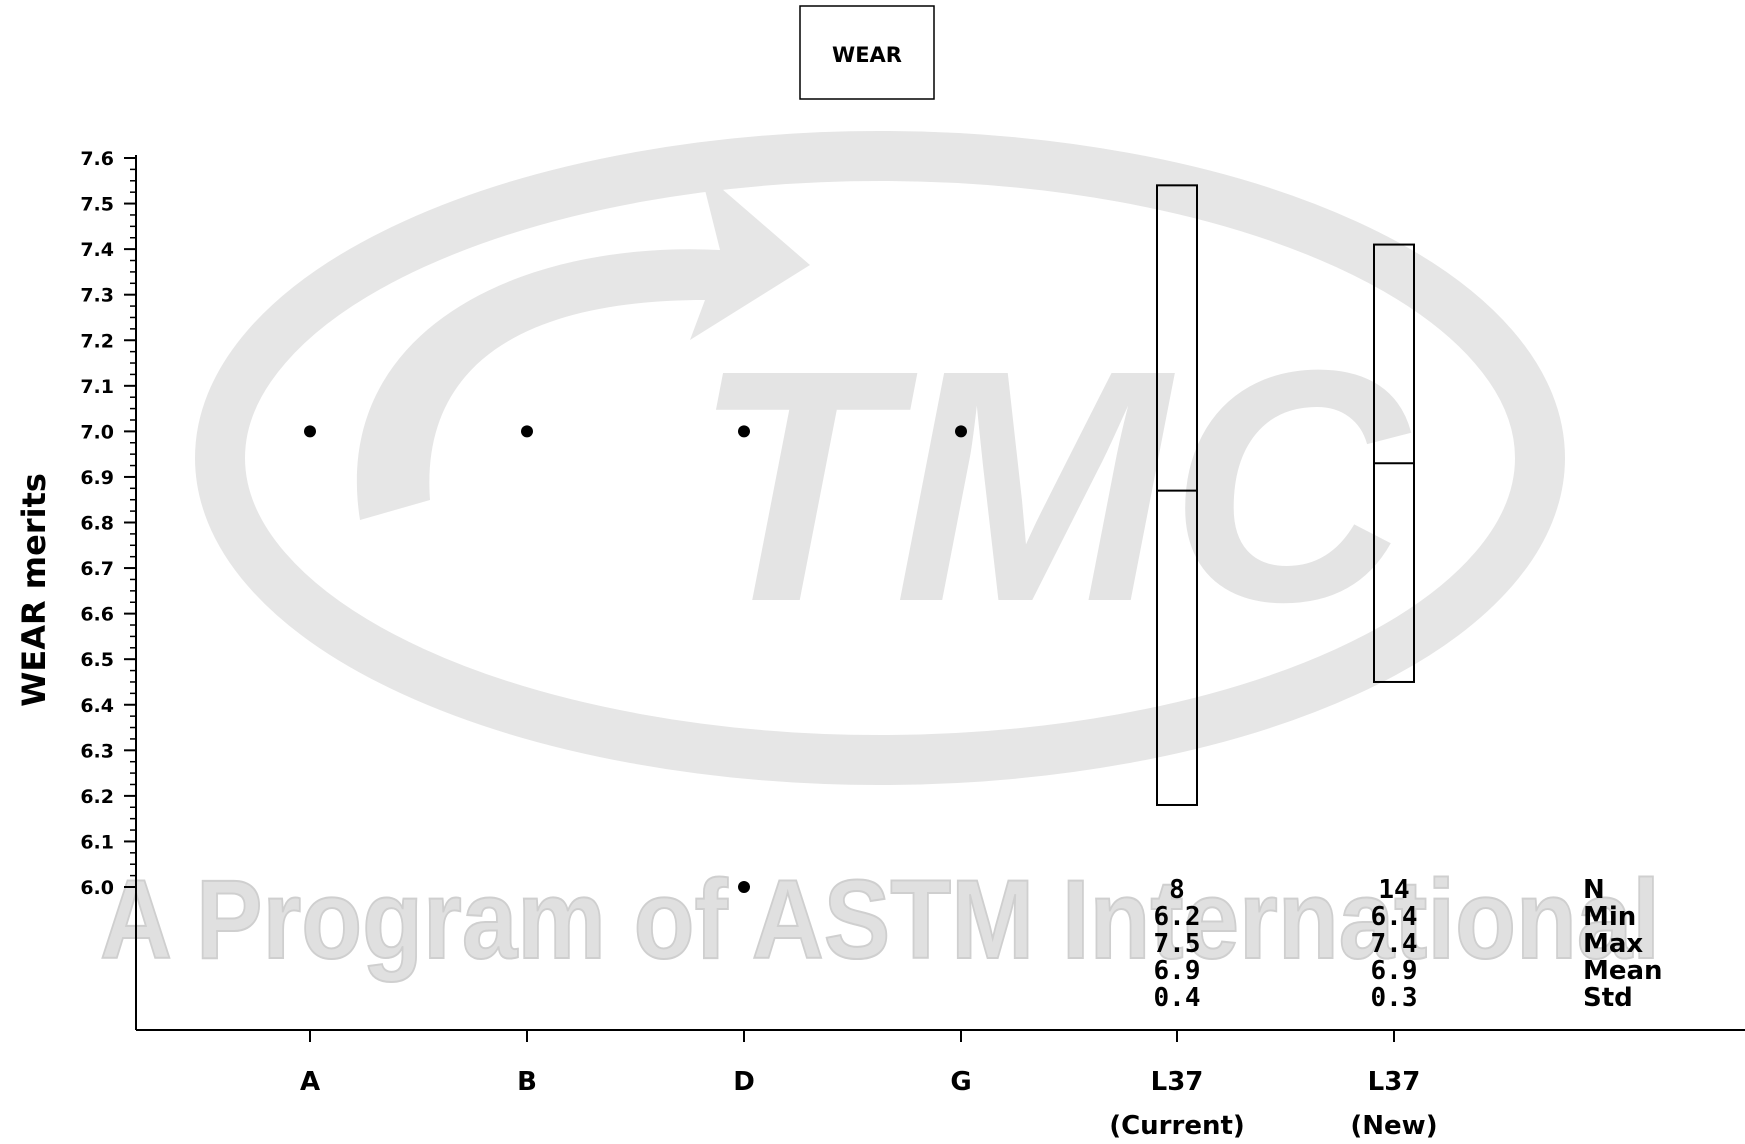  Describe the element at coordinates (34, 590) in the screenshot. I see `y-axis-title: WEAR merits` at that location.